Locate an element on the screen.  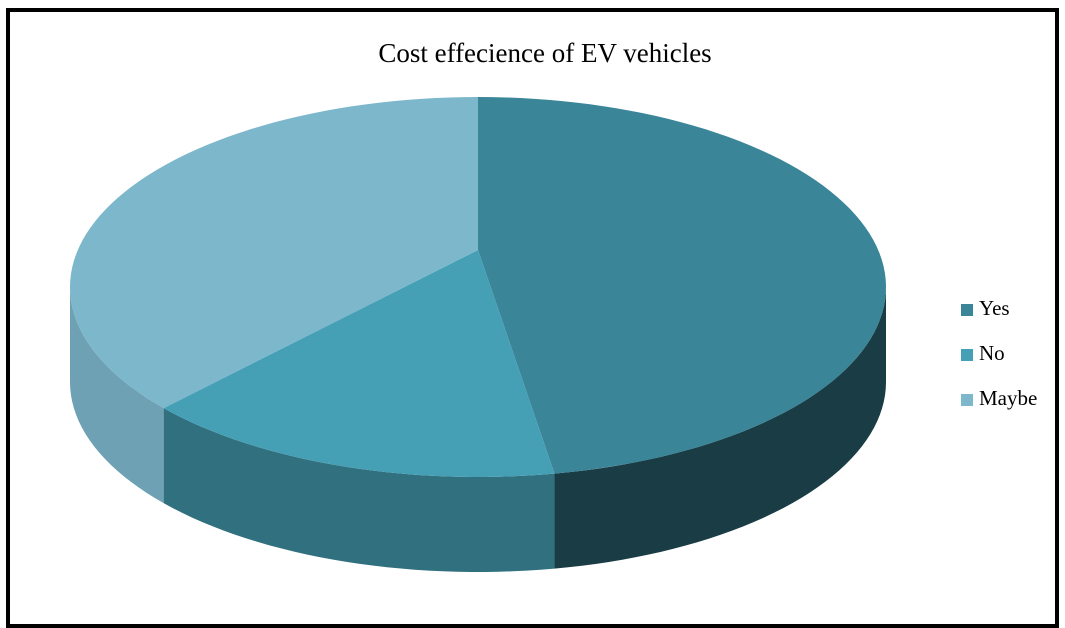
legend-label: No is located at coordinates (992, 353).